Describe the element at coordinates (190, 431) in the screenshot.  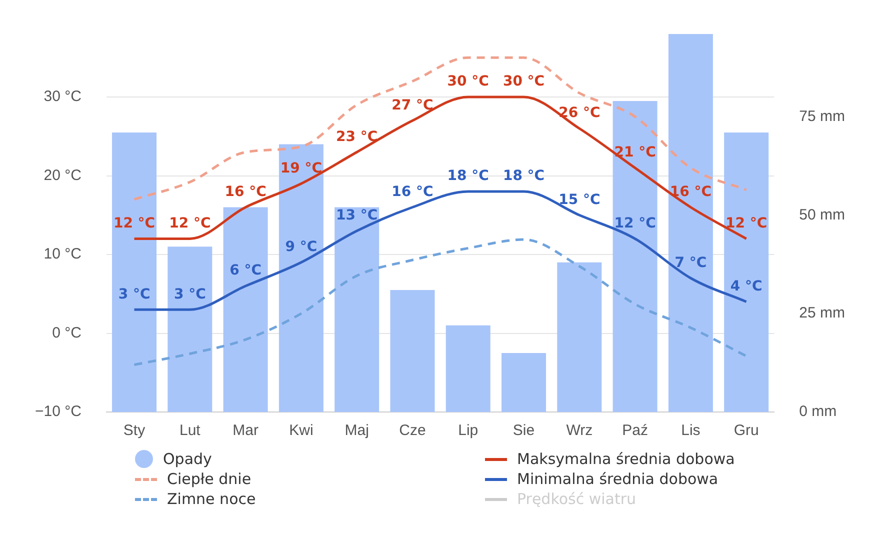
I see `x-tick-label: Lut` at that location.